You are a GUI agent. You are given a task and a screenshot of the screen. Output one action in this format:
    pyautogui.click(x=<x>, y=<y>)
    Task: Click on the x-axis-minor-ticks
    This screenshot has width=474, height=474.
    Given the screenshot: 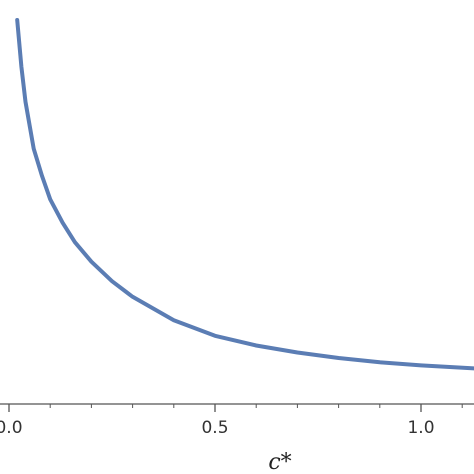 What is the action you would take?
    pyautogui.click(x=256, y=406)
    